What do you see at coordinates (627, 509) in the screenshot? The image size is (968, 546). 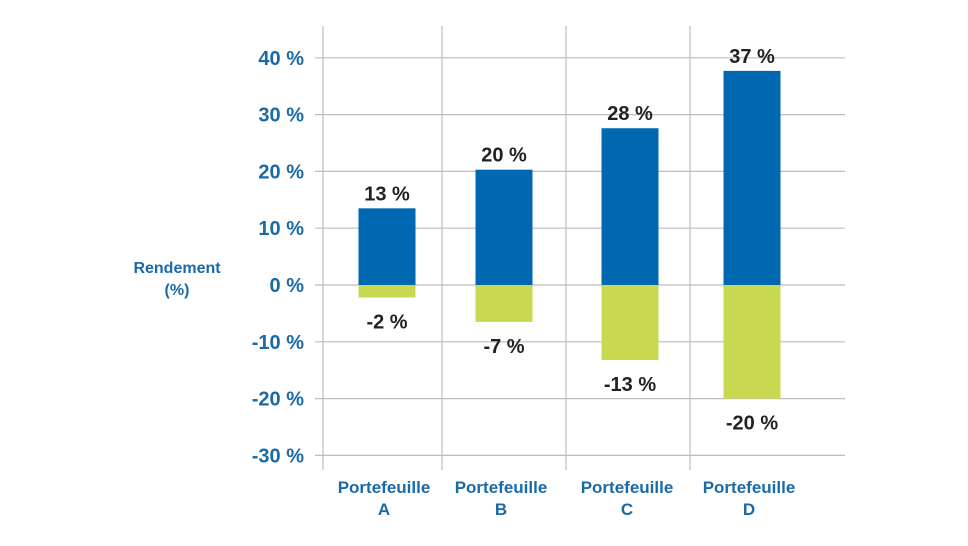 I see `x-category-label: C` at bounding box center [627, 509].